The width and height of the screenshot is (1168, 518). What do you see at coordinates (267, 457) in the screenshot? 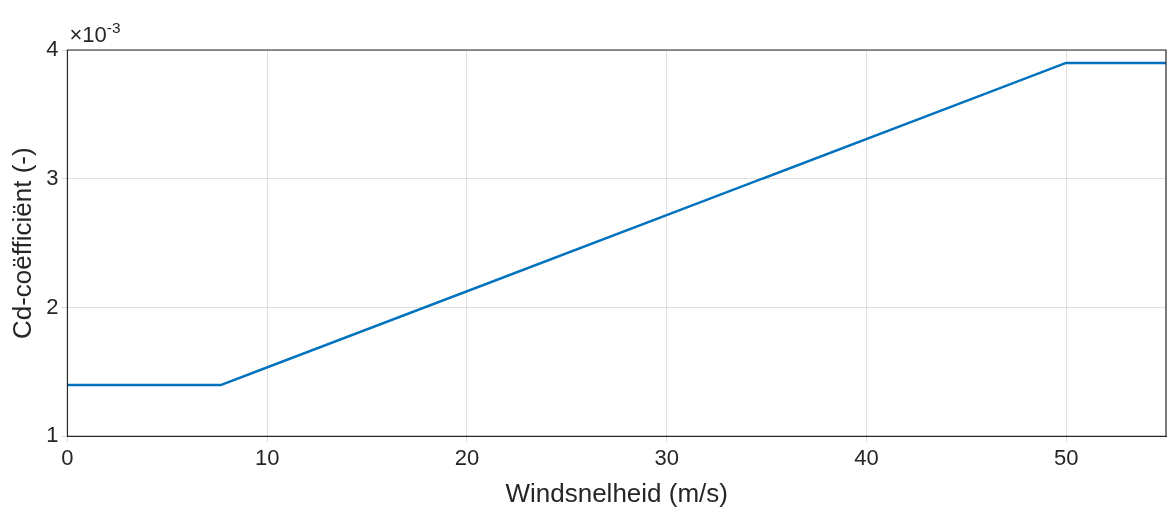
I see `x-tick-label: 10` at bounding box center [267, 457].